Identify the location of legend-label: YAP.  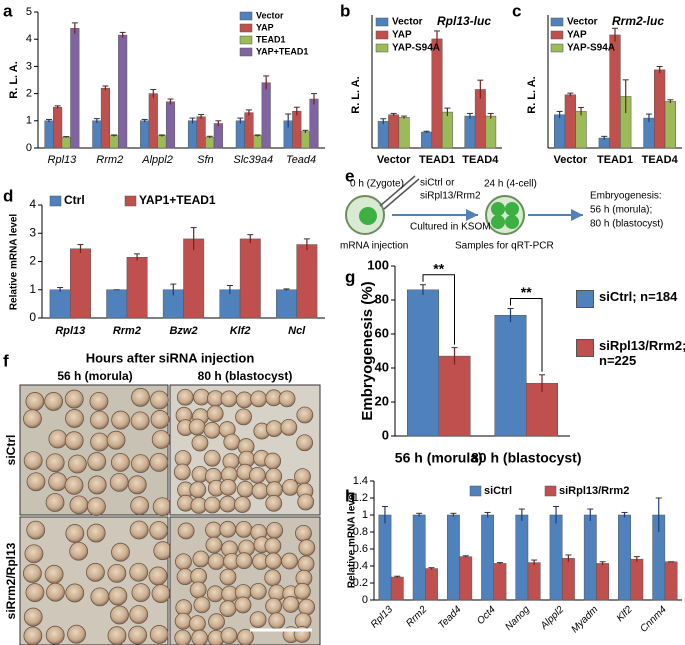
(265, 27).